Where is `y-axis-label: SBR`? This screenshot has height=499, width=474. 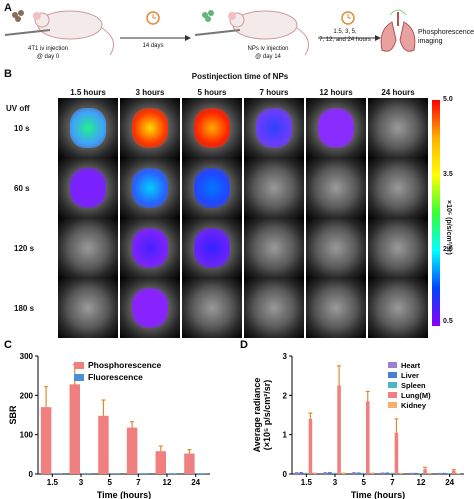 y-axis-label: SBR is located at coordinates (13, 415).